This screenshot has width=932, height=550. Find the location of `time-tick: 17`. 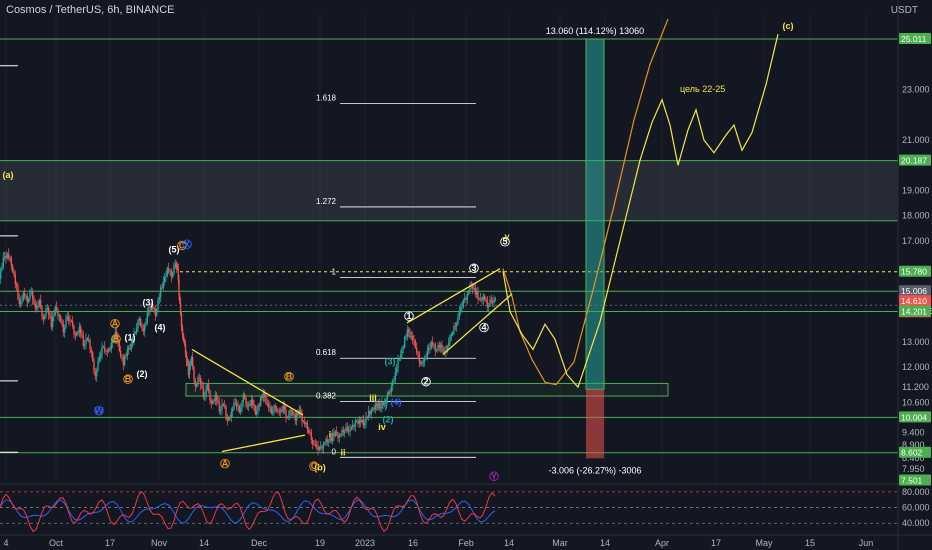

time-tick: 17 is located at coordinates (110, 543).